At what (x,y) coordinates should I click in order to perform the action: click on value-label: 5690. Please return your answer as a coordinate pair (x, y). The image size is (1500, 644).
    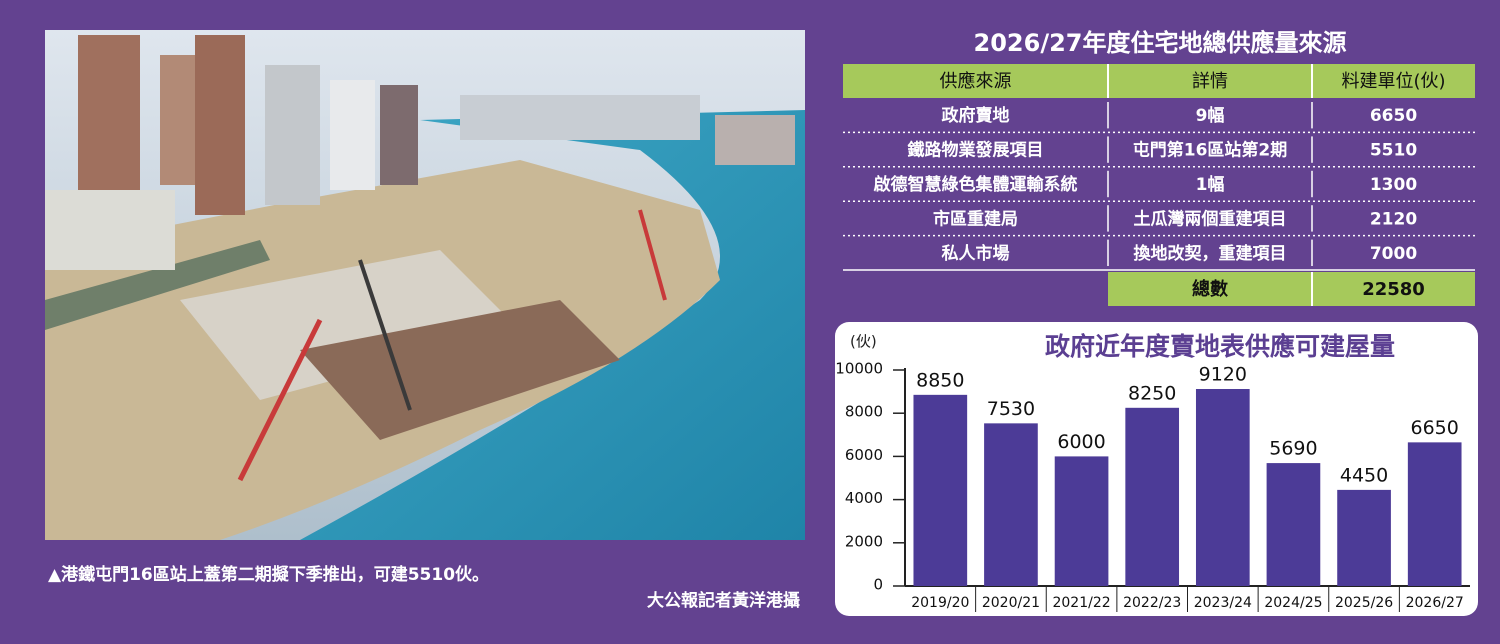
    Looking at the image, I should click on (1293, 449).